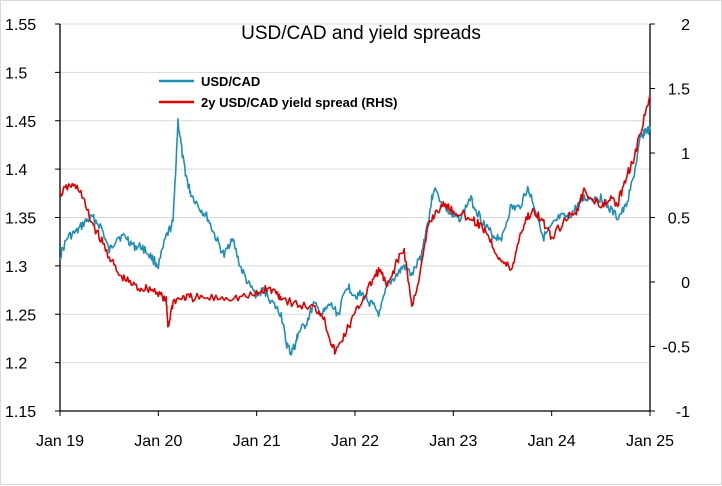 This screenshot has height=486, width=722. What do you see at coordinates (257, 441) in the screenshot?
I see `x-tick-label: Jan 21` at bounding box center [257, 441].